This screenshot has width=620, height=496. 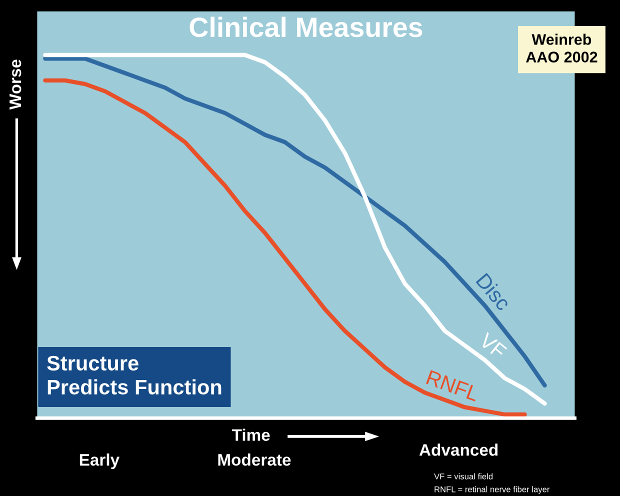 What do you see at coordinates (492, 490) in the screenshot?
I see `text: RNFL = retinal nerve fiber layer` at bounding box center [492, 490].